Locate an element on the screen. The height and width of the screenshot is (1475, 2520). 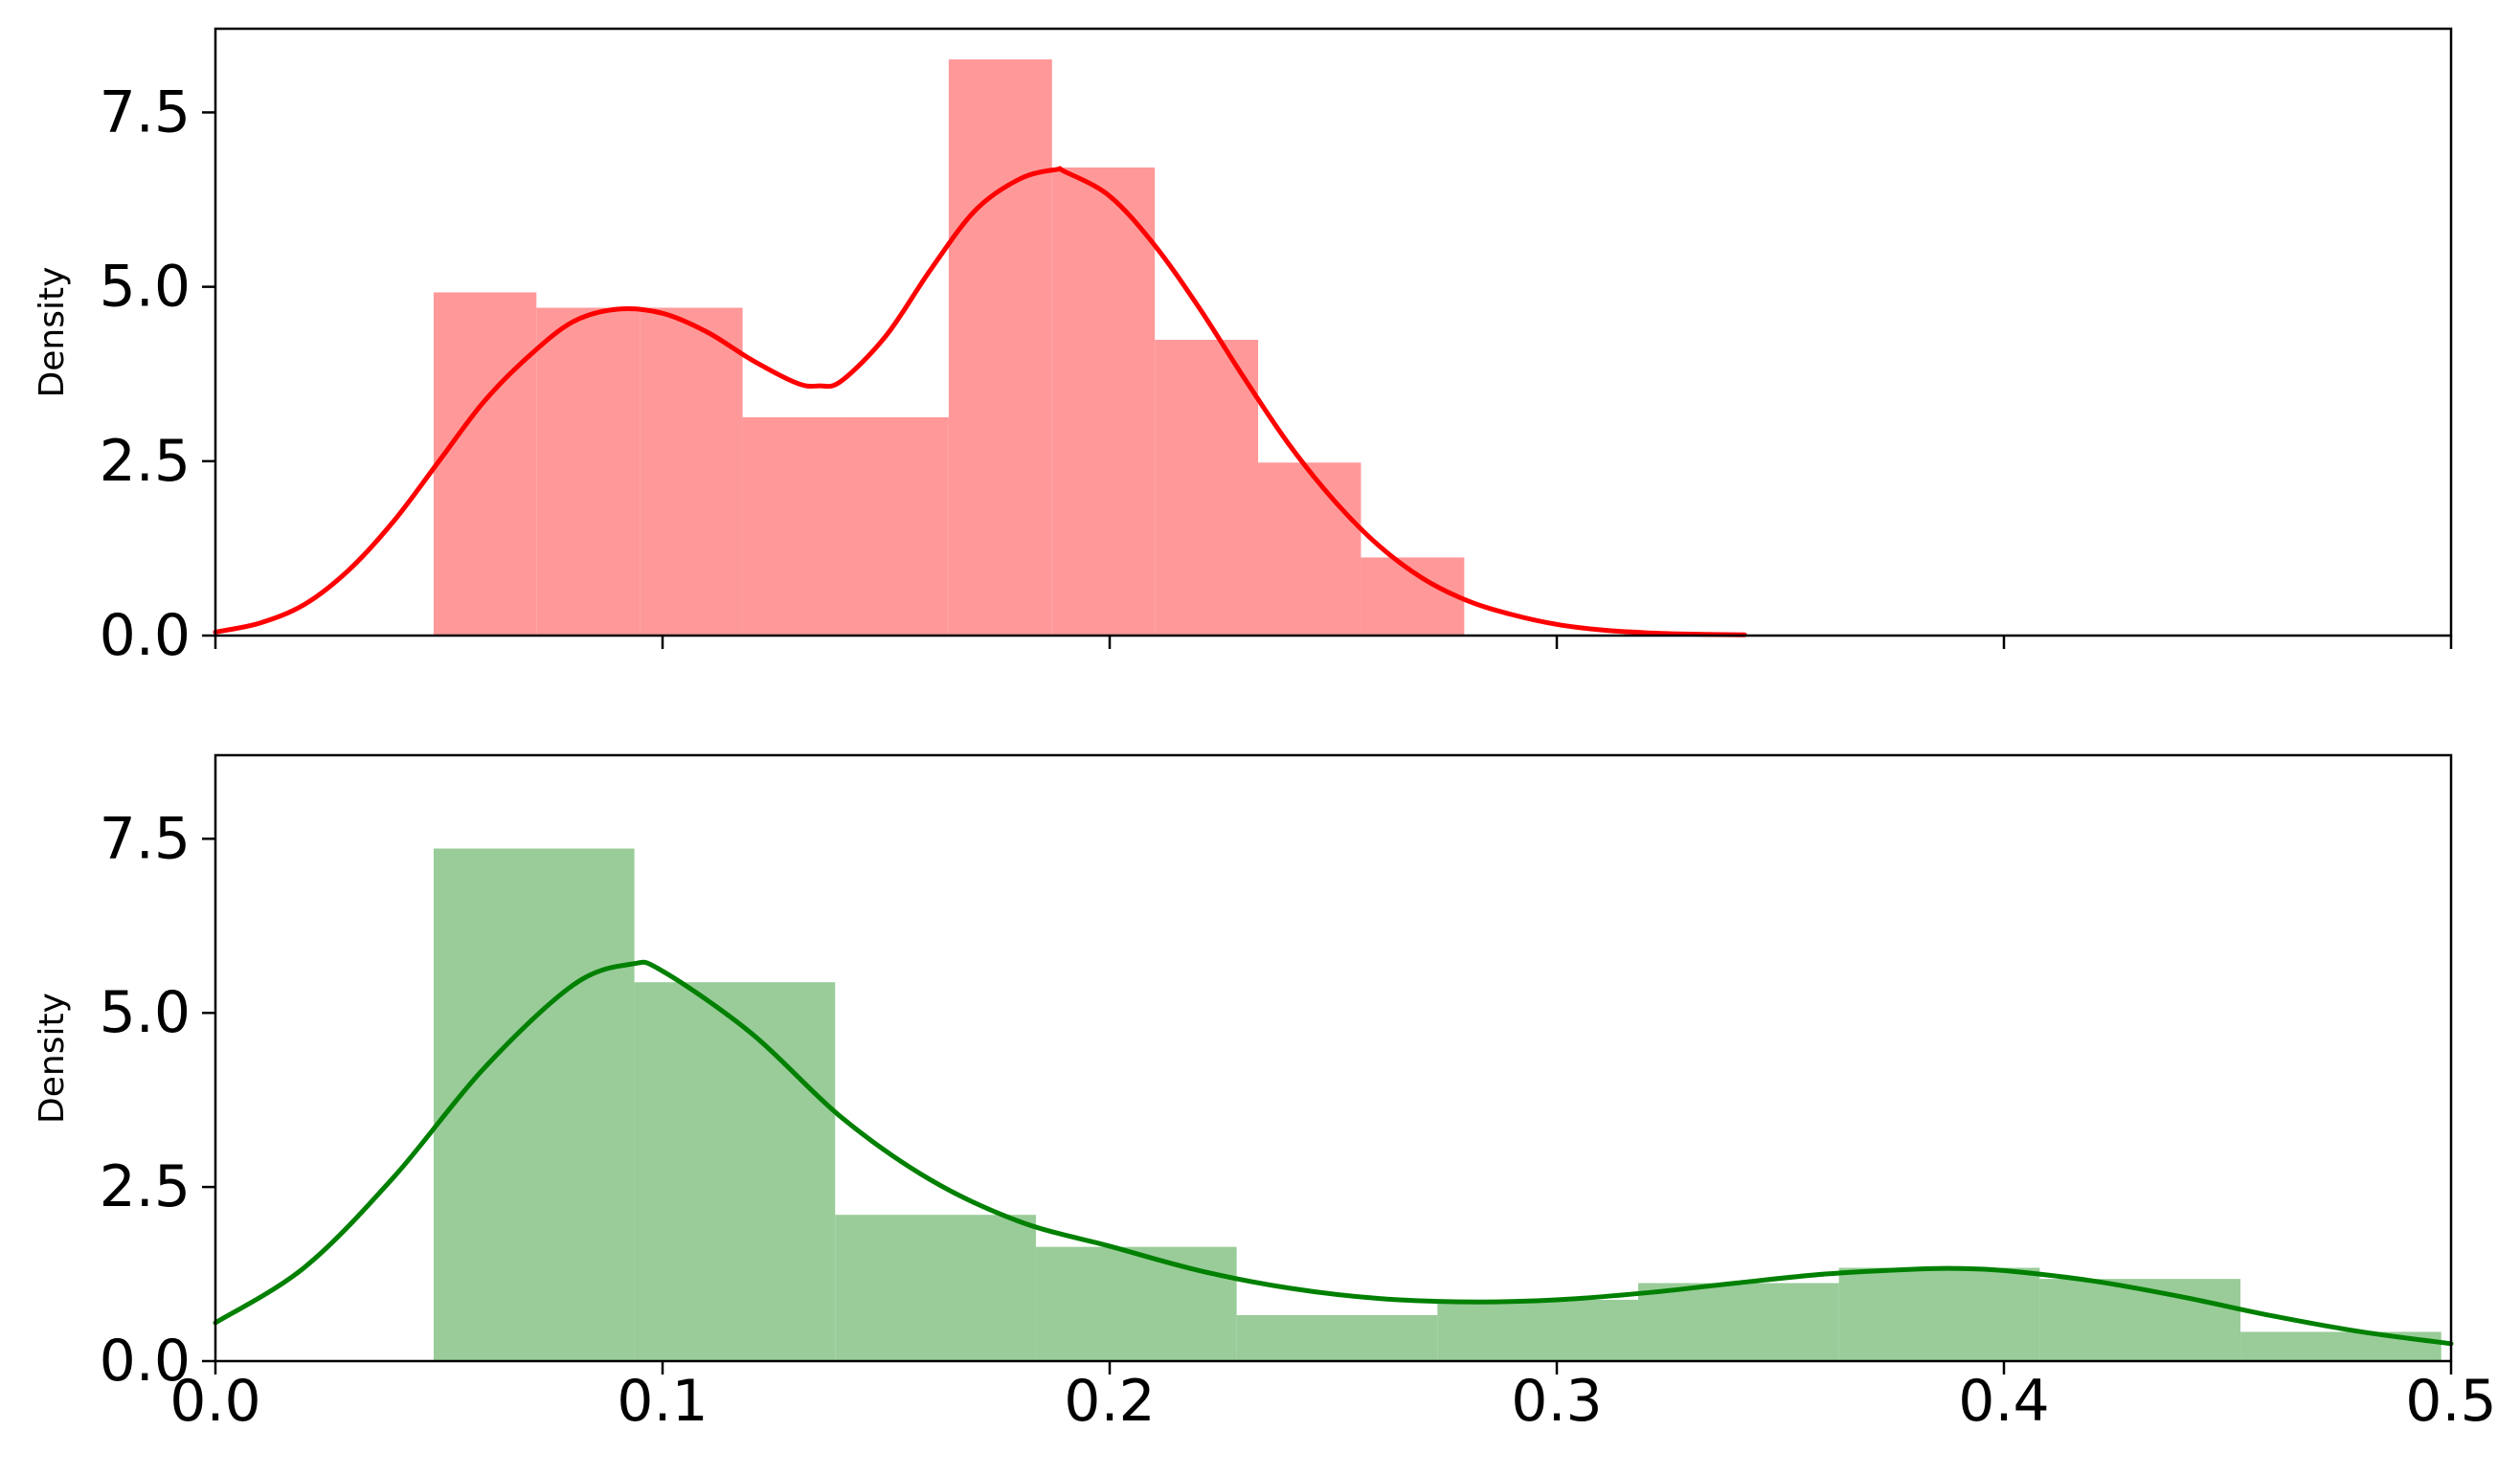
x-tick-label: 0.4 is located at coordinates (2004, 1401).